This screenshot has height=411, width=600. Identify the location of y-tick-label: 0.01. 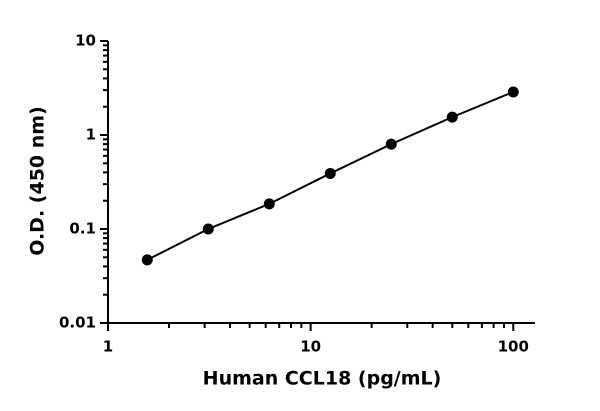
(77, 323).